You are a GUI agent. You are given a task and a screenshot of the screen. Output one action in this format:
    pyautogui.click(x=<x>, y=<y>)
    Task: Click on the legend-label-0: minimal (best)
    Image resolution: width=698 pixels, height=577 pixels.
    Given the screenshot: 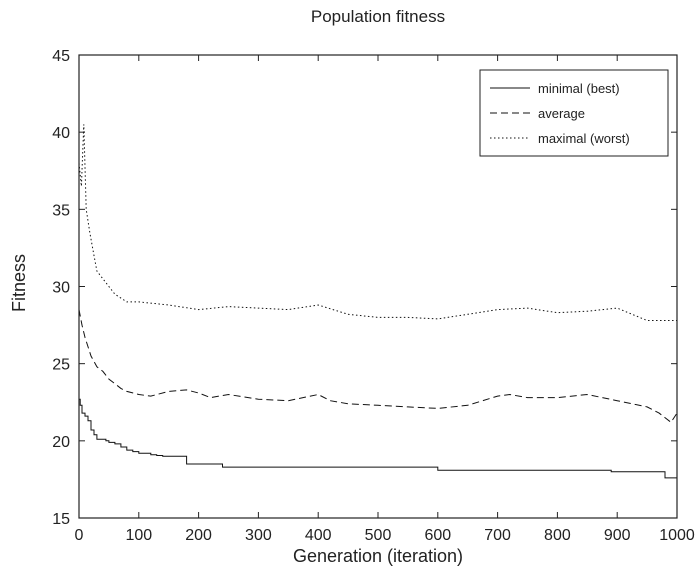 What is the action you would take?
    pyautogui.click(x=579, y=88)
    